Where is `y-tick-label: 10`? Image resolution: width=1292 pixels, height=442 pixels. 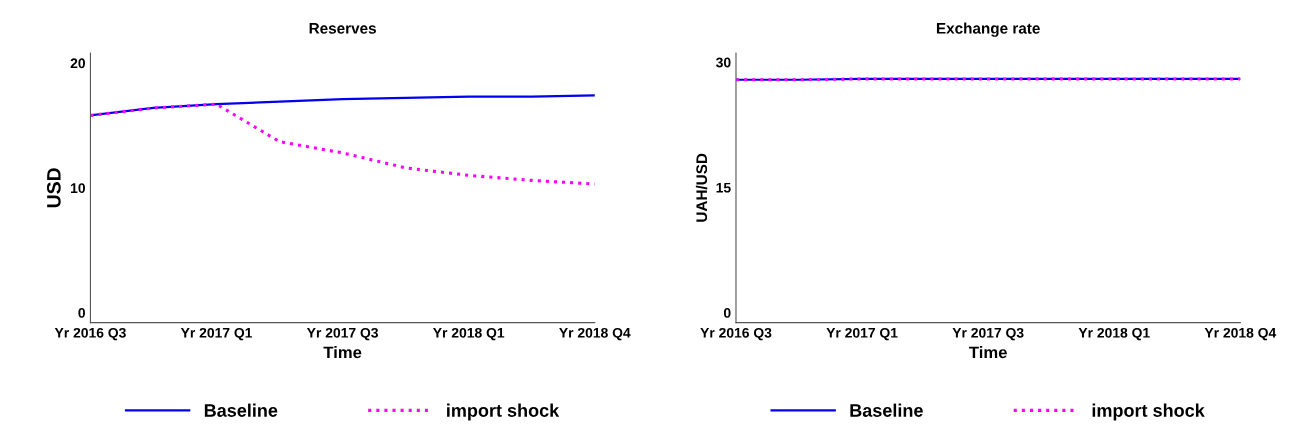
y-tick-label: 10 is located at coordinates (78, 188).